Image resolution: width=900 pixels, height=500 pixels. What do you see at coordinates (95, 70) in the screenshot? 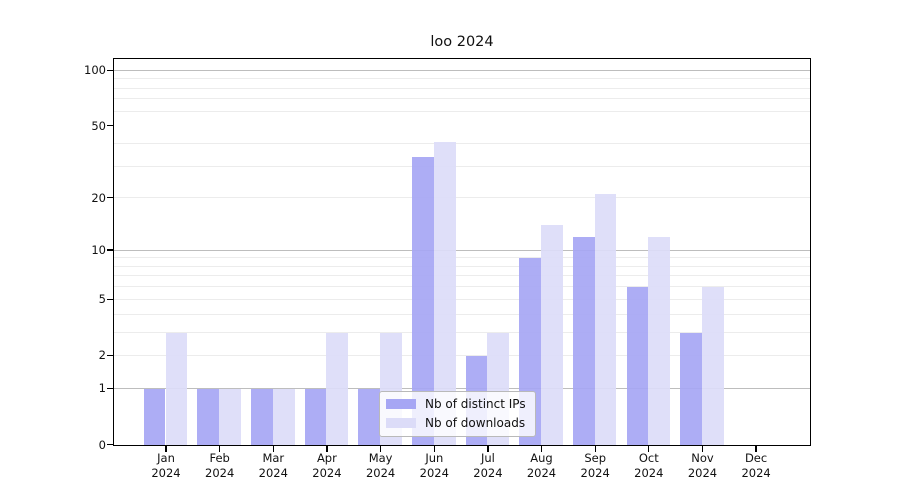
I see `y-tick-label-100: 100` at bounding box center [95, 70].